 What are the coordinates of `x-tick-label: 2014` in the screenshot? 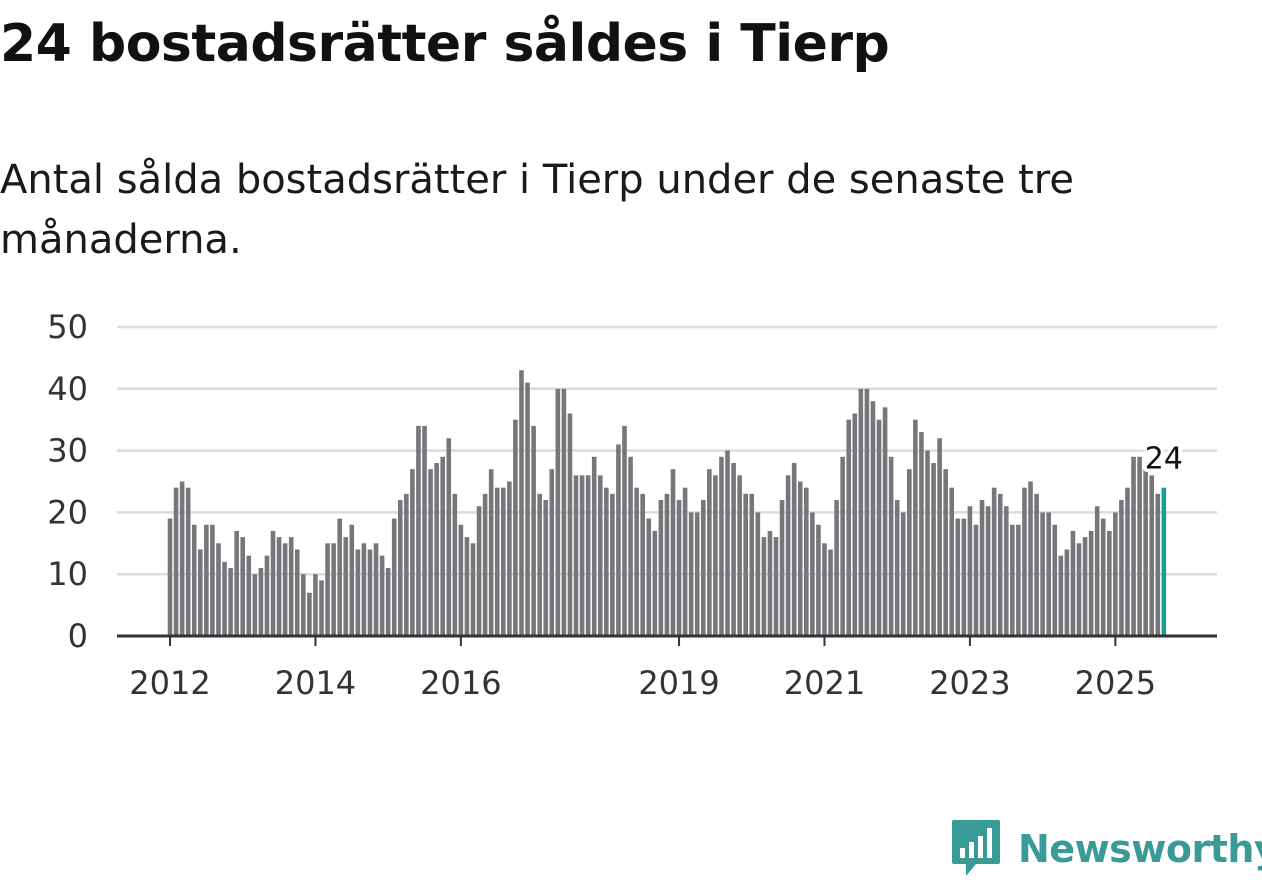 It's located at (315, 683).